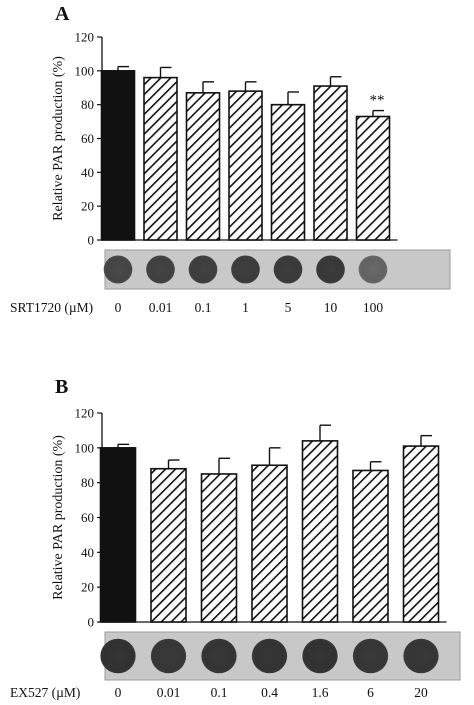 This screenshot has width=474, height=705. I want to click on treatment-label: EX527 (µM), so click(45, 692).